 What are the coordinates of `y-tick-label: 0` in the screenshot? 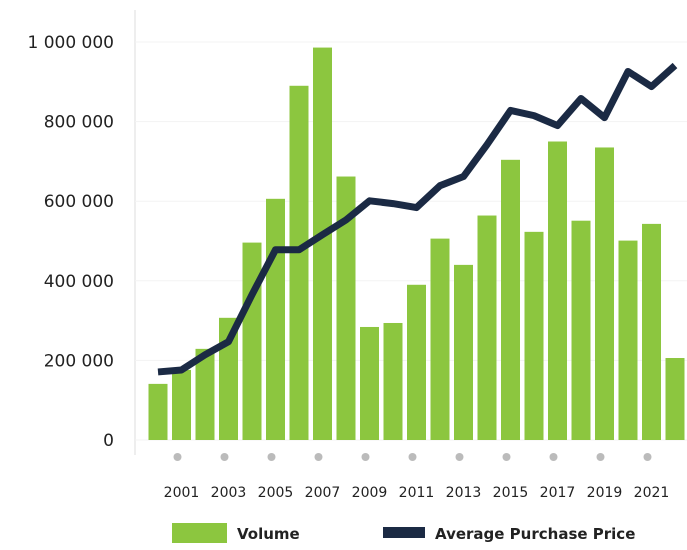 It's located at (108, 441).